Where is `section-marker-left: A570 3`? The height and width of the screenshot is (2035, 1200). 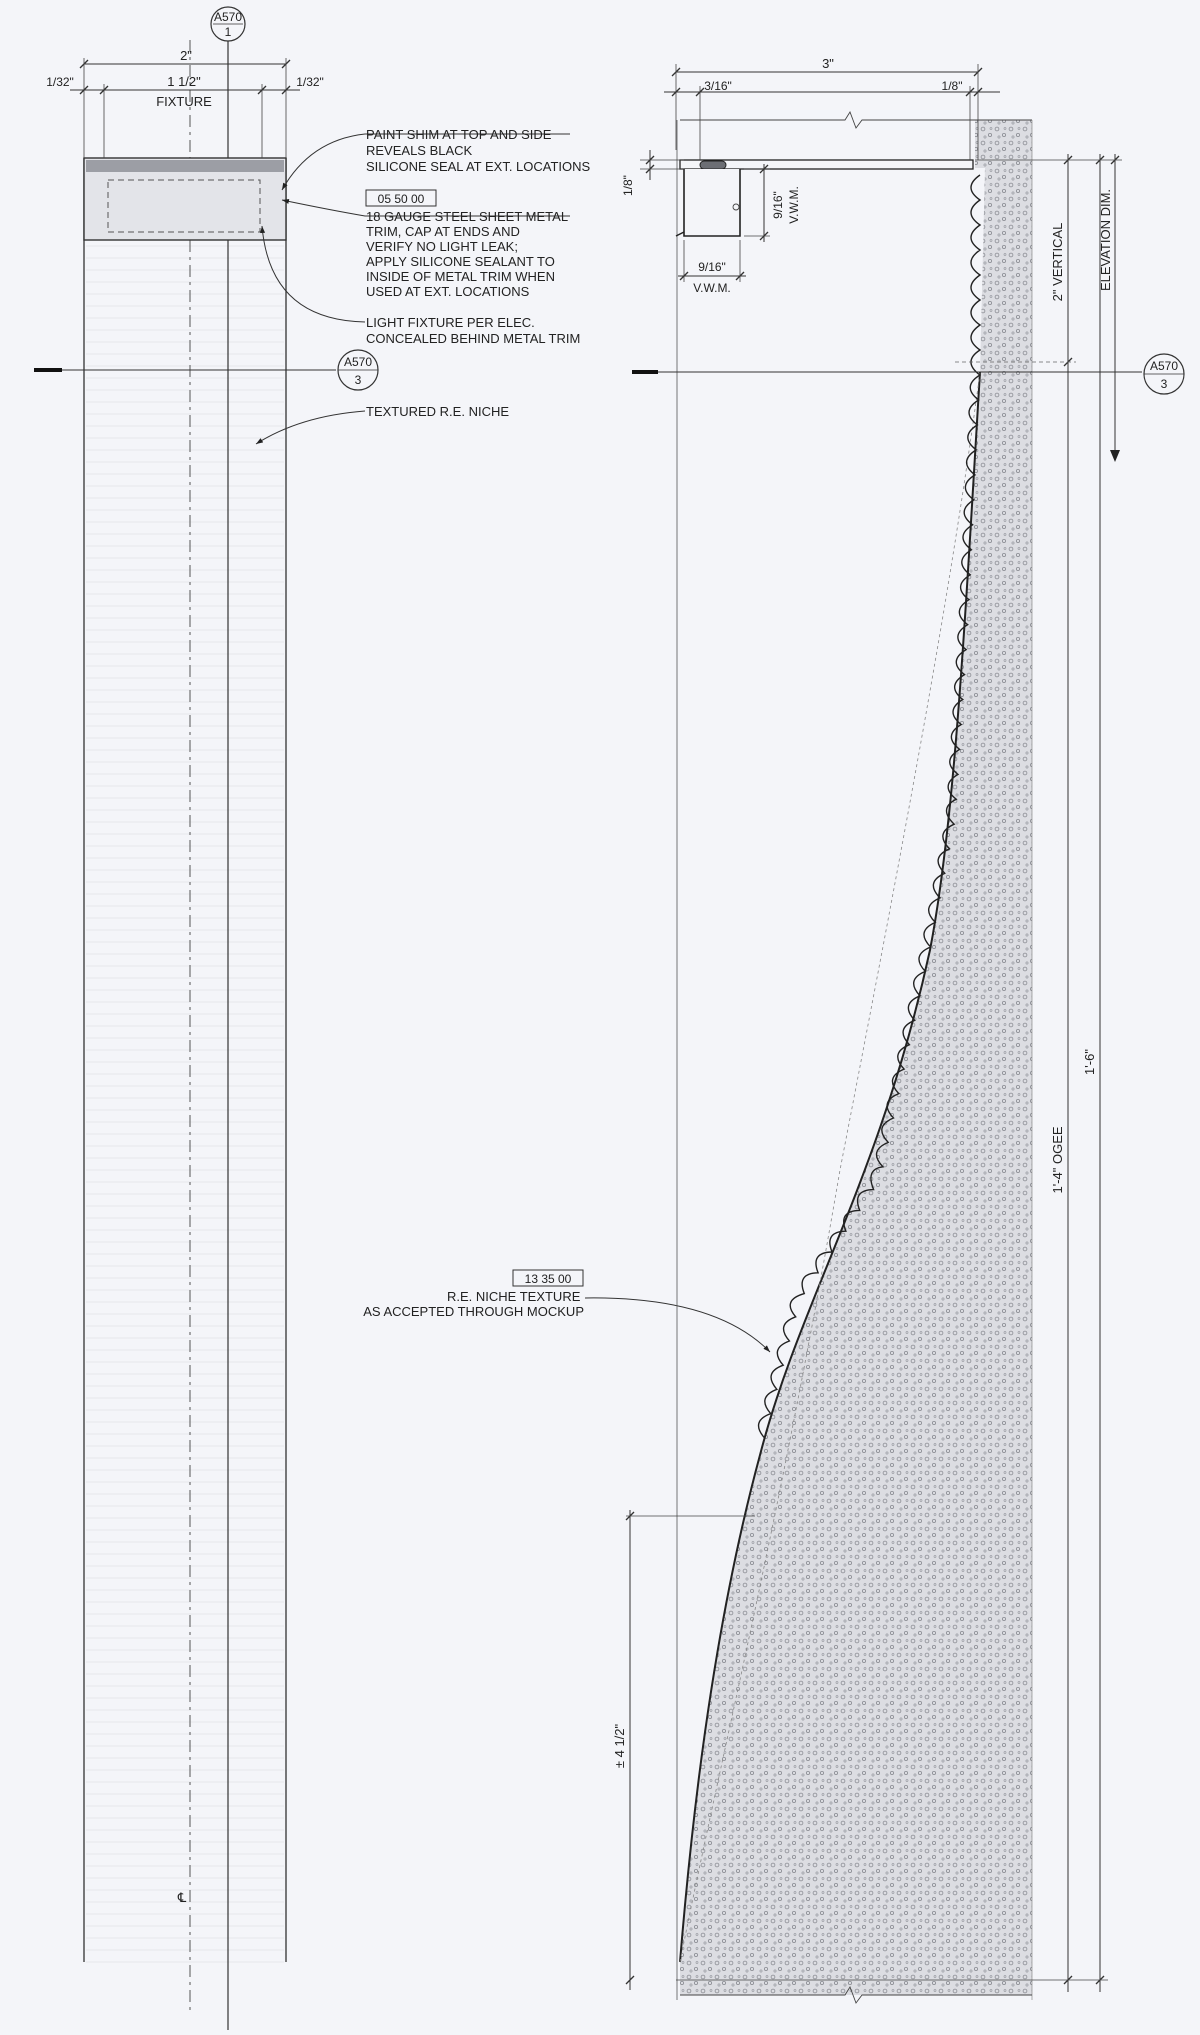
section-marker-left: A570 3 is located at coordinates (358, 370).